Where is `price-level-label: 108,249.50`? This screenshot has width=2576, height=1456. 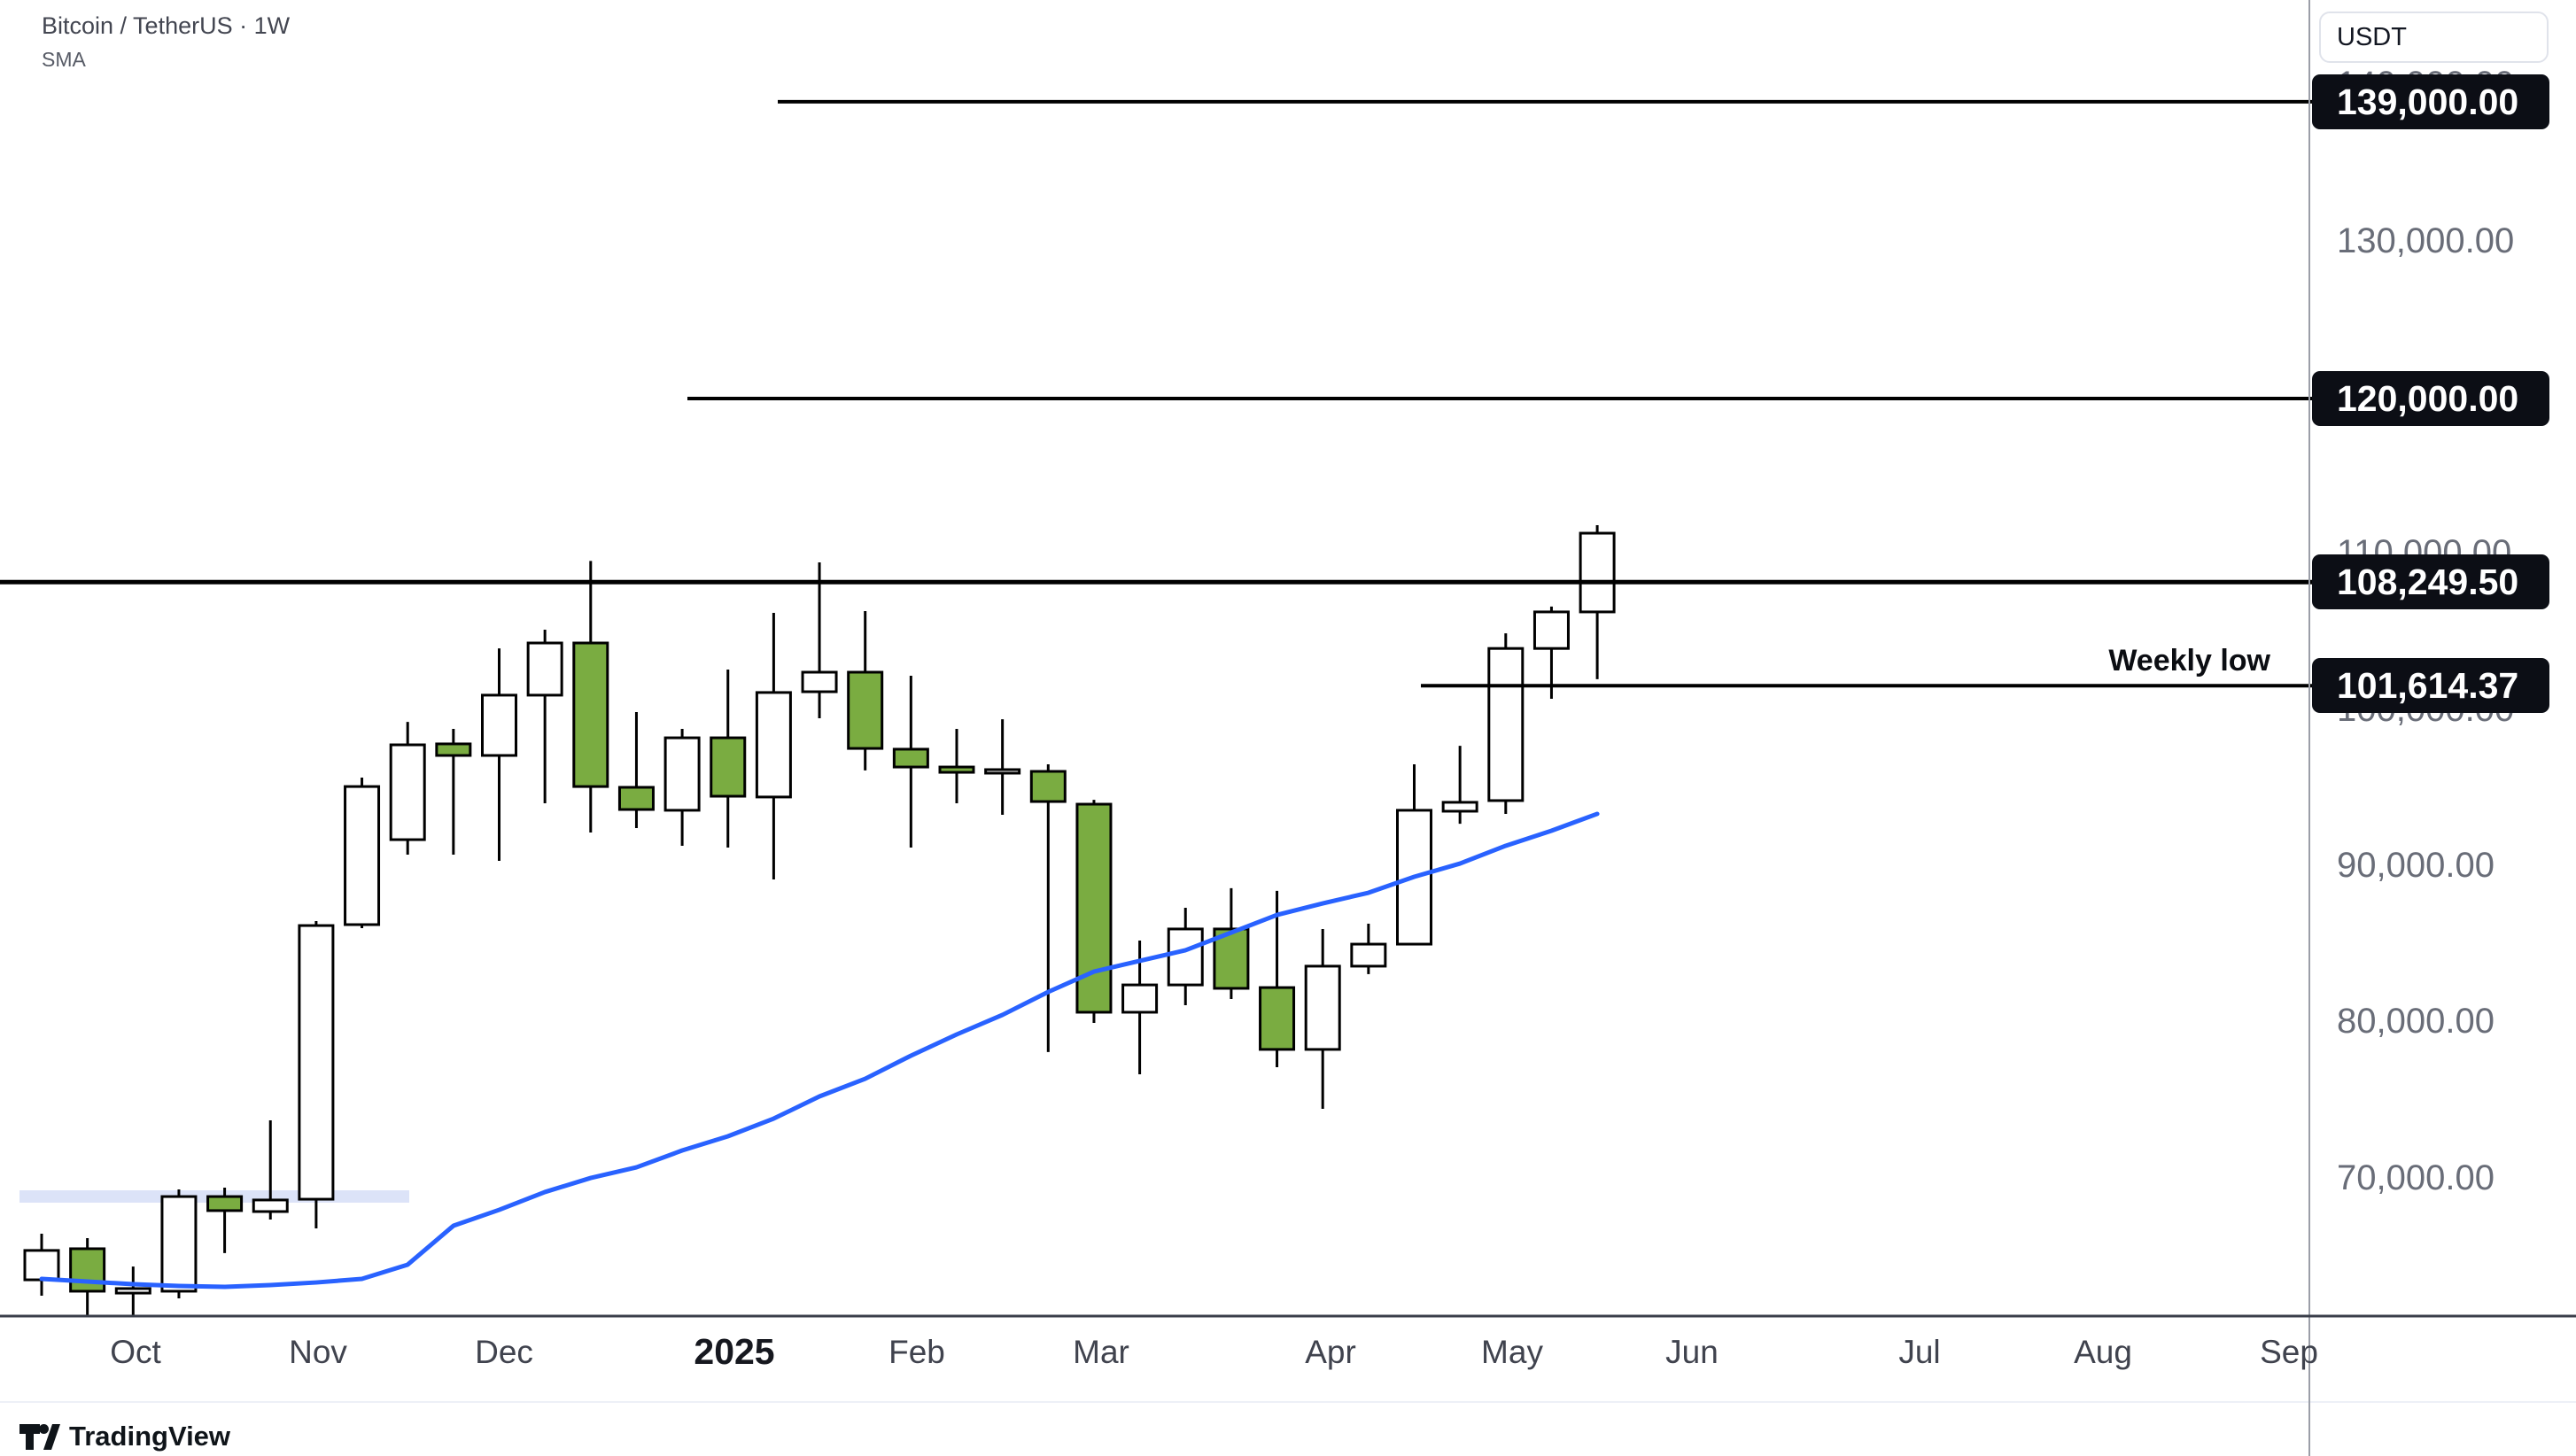 price-level-label: 108,249.50 is located at coordinates (2430, 582).